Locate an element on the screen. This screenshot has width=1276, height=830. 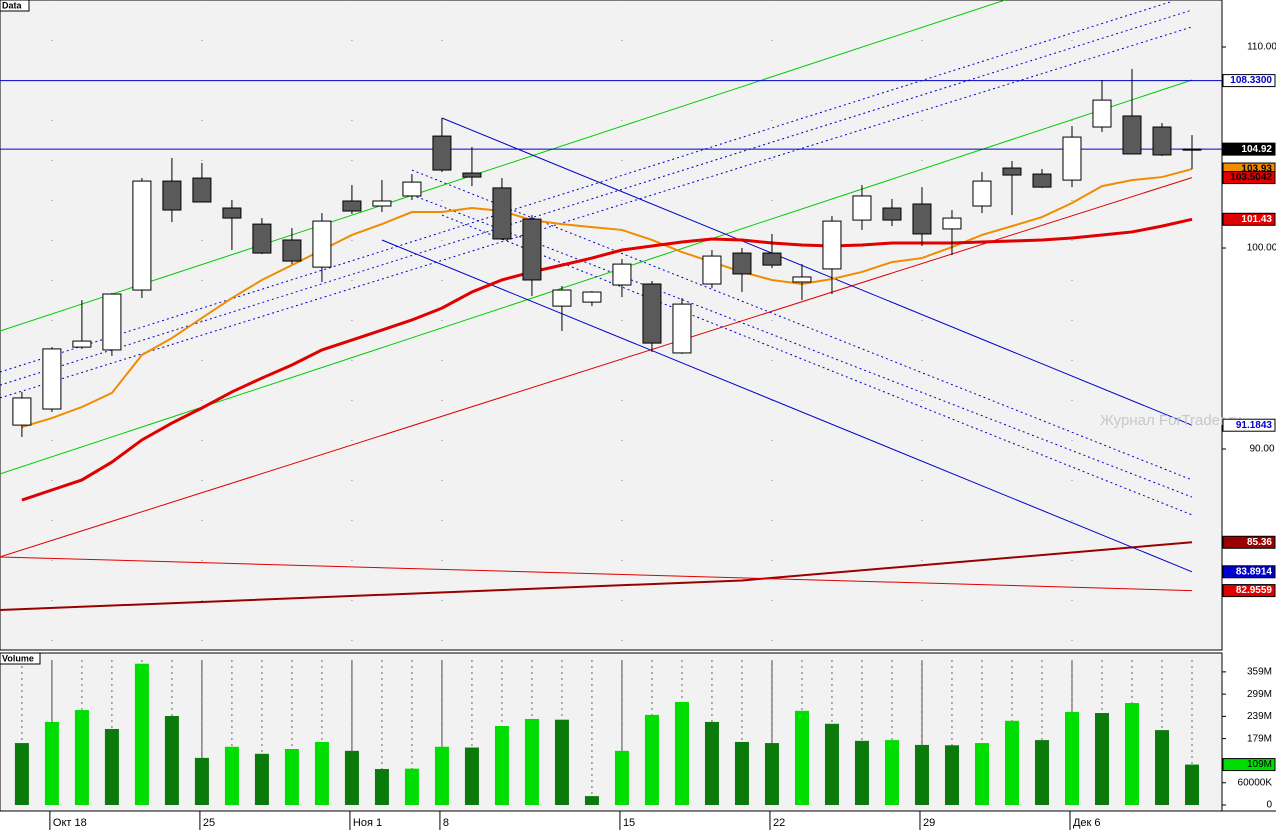
price-label: 103.5042 is located at coordinates (1251, 177).